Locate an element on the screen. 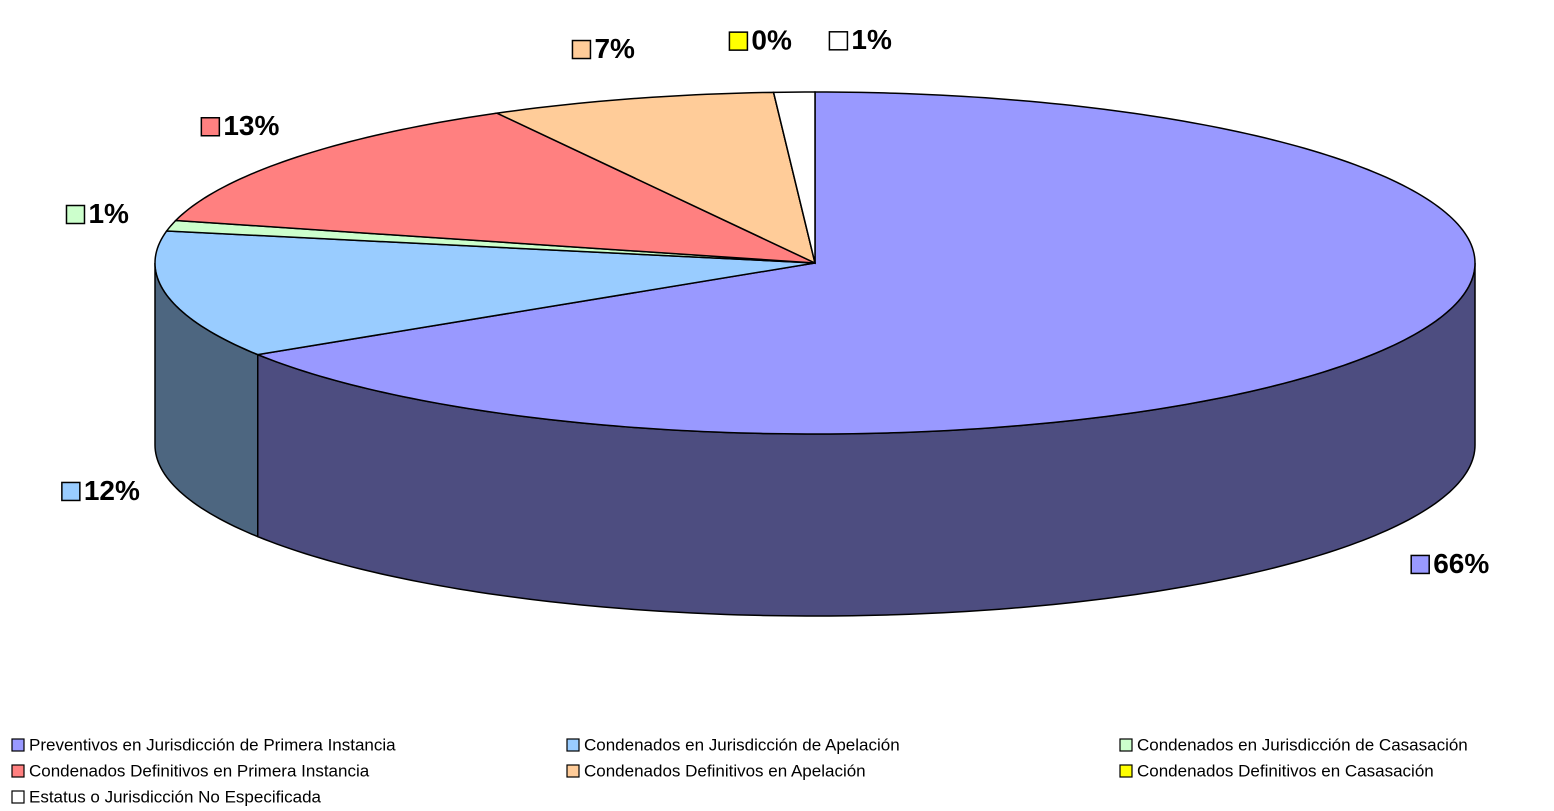 This screenshot has width=1554, height=811. legend-label: Condenados en Jurisdicción de Apelación is located at coordinates (742, 744).